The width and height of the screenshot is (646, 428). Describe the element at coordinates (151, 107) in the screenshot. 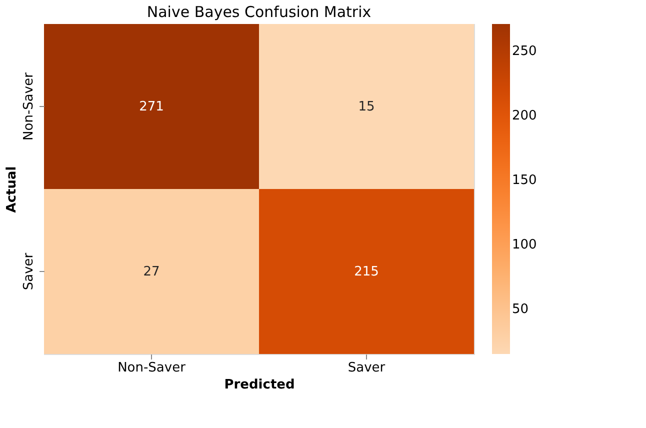

I see `data-label: 271` at that location.